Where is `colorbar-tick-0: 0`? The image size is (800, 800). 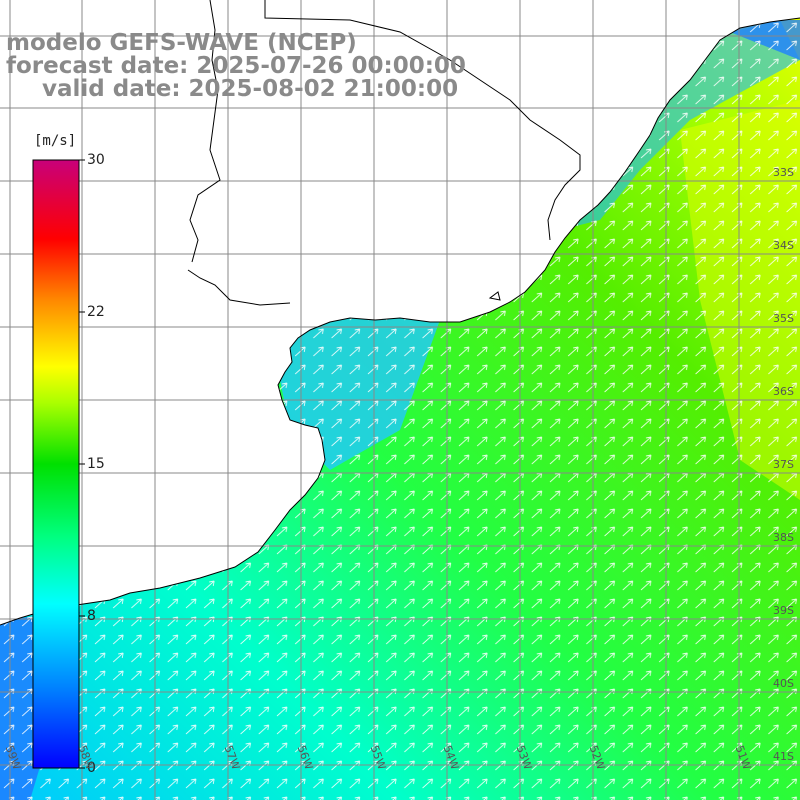 colorbar-tick-0: 0 is located at coordinates (91, 768).